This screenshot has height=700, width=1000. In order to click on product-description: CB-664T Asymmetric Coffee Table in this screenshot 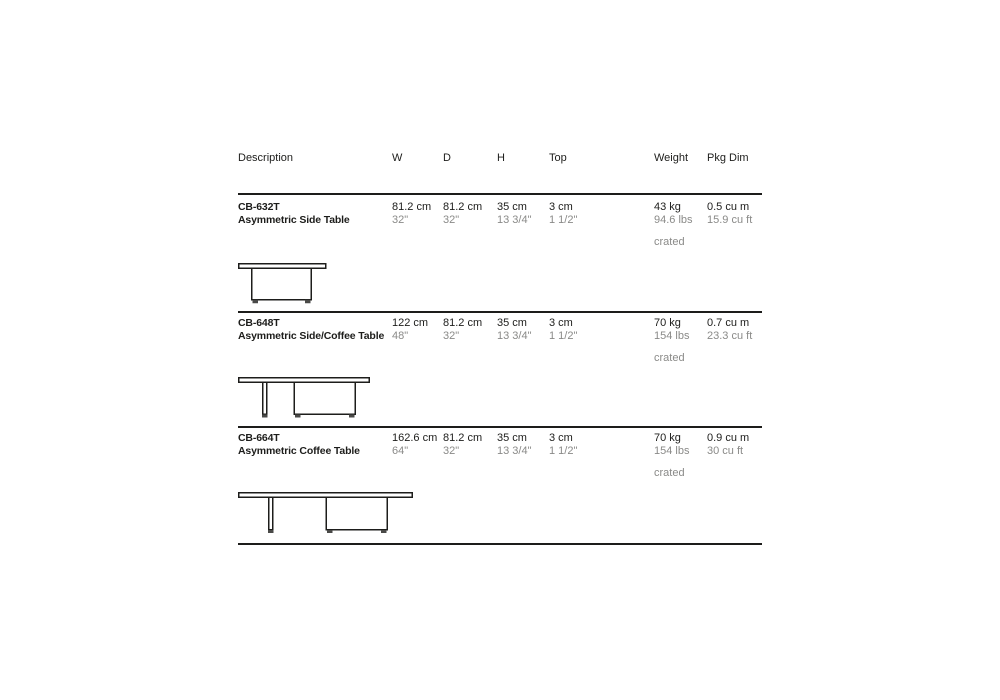, I will do `click(299, 445)`.